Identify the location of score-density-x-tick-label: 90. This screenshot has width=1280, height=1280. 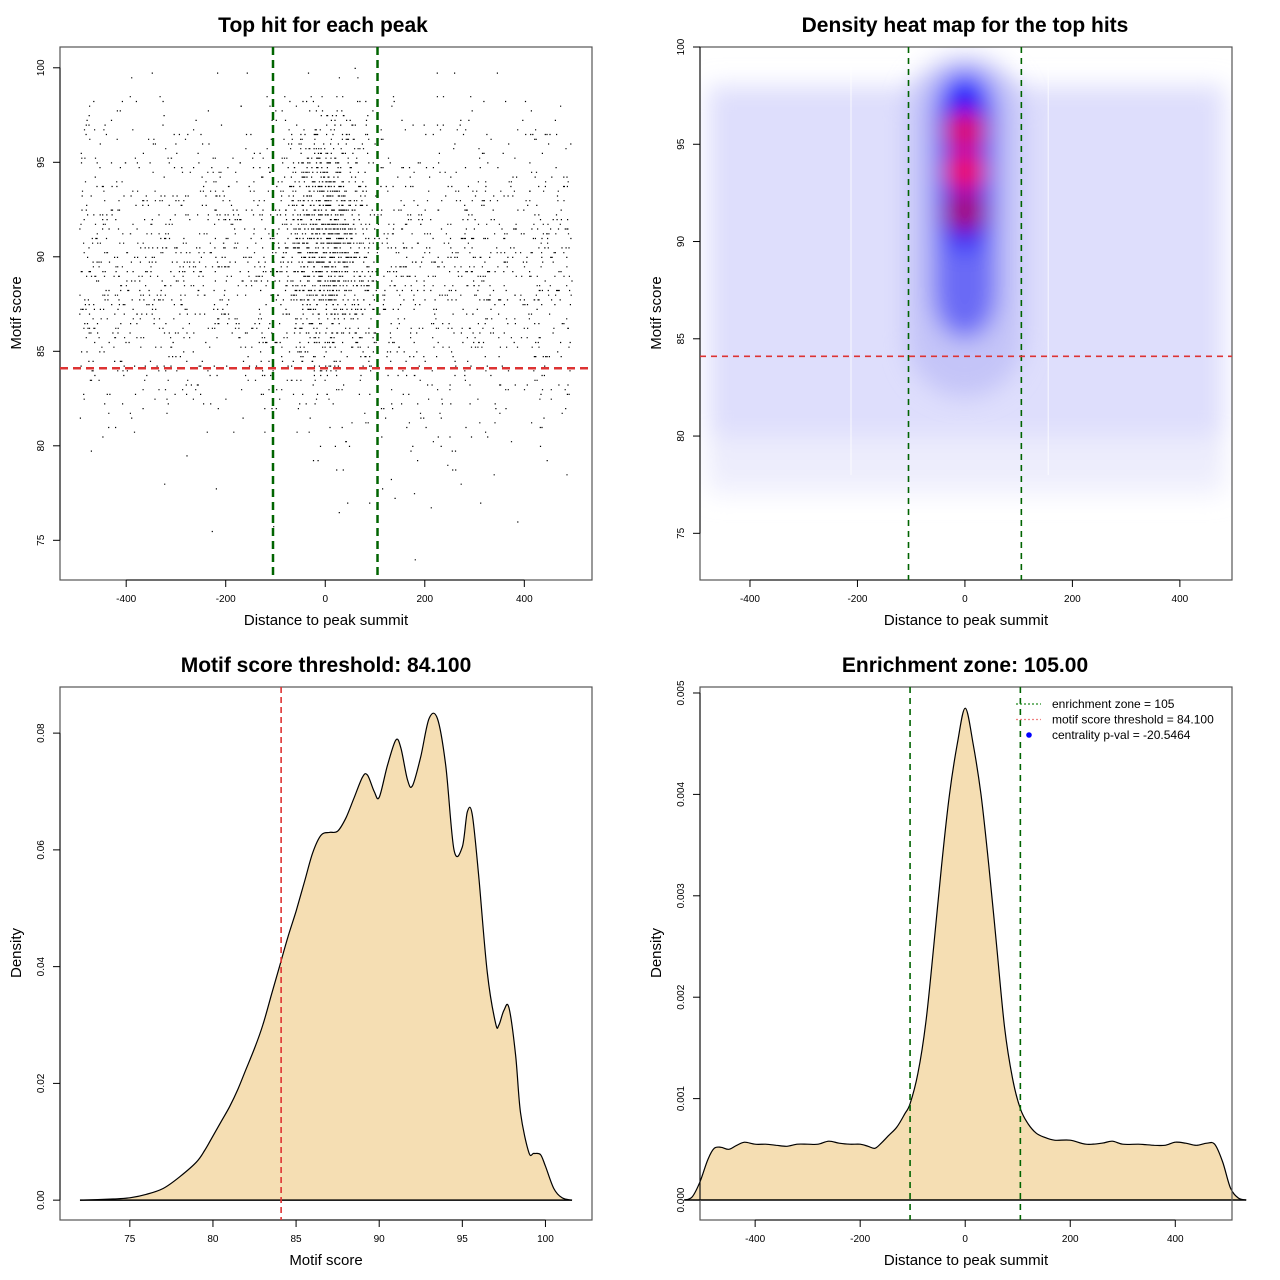
(380, 1239).